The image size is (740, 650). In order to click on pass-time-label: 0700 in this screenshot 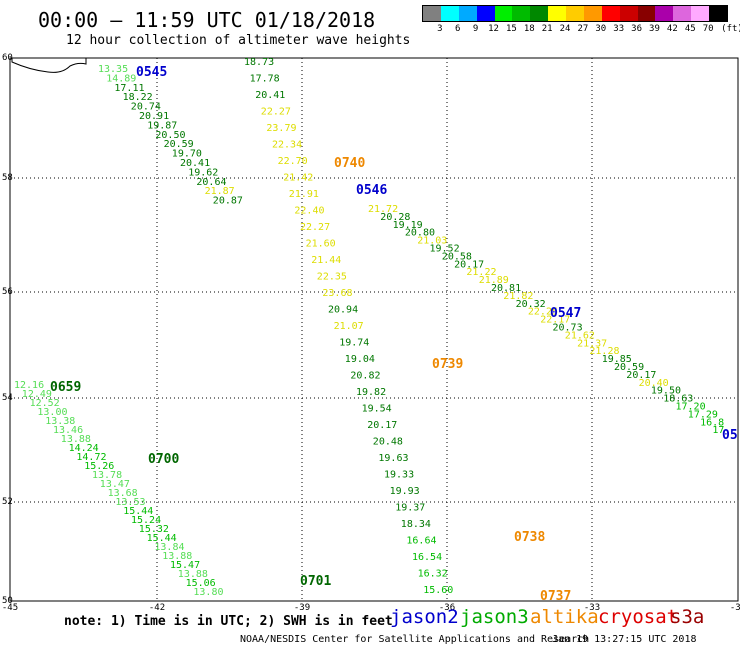, I will do `click(163, 459)`.